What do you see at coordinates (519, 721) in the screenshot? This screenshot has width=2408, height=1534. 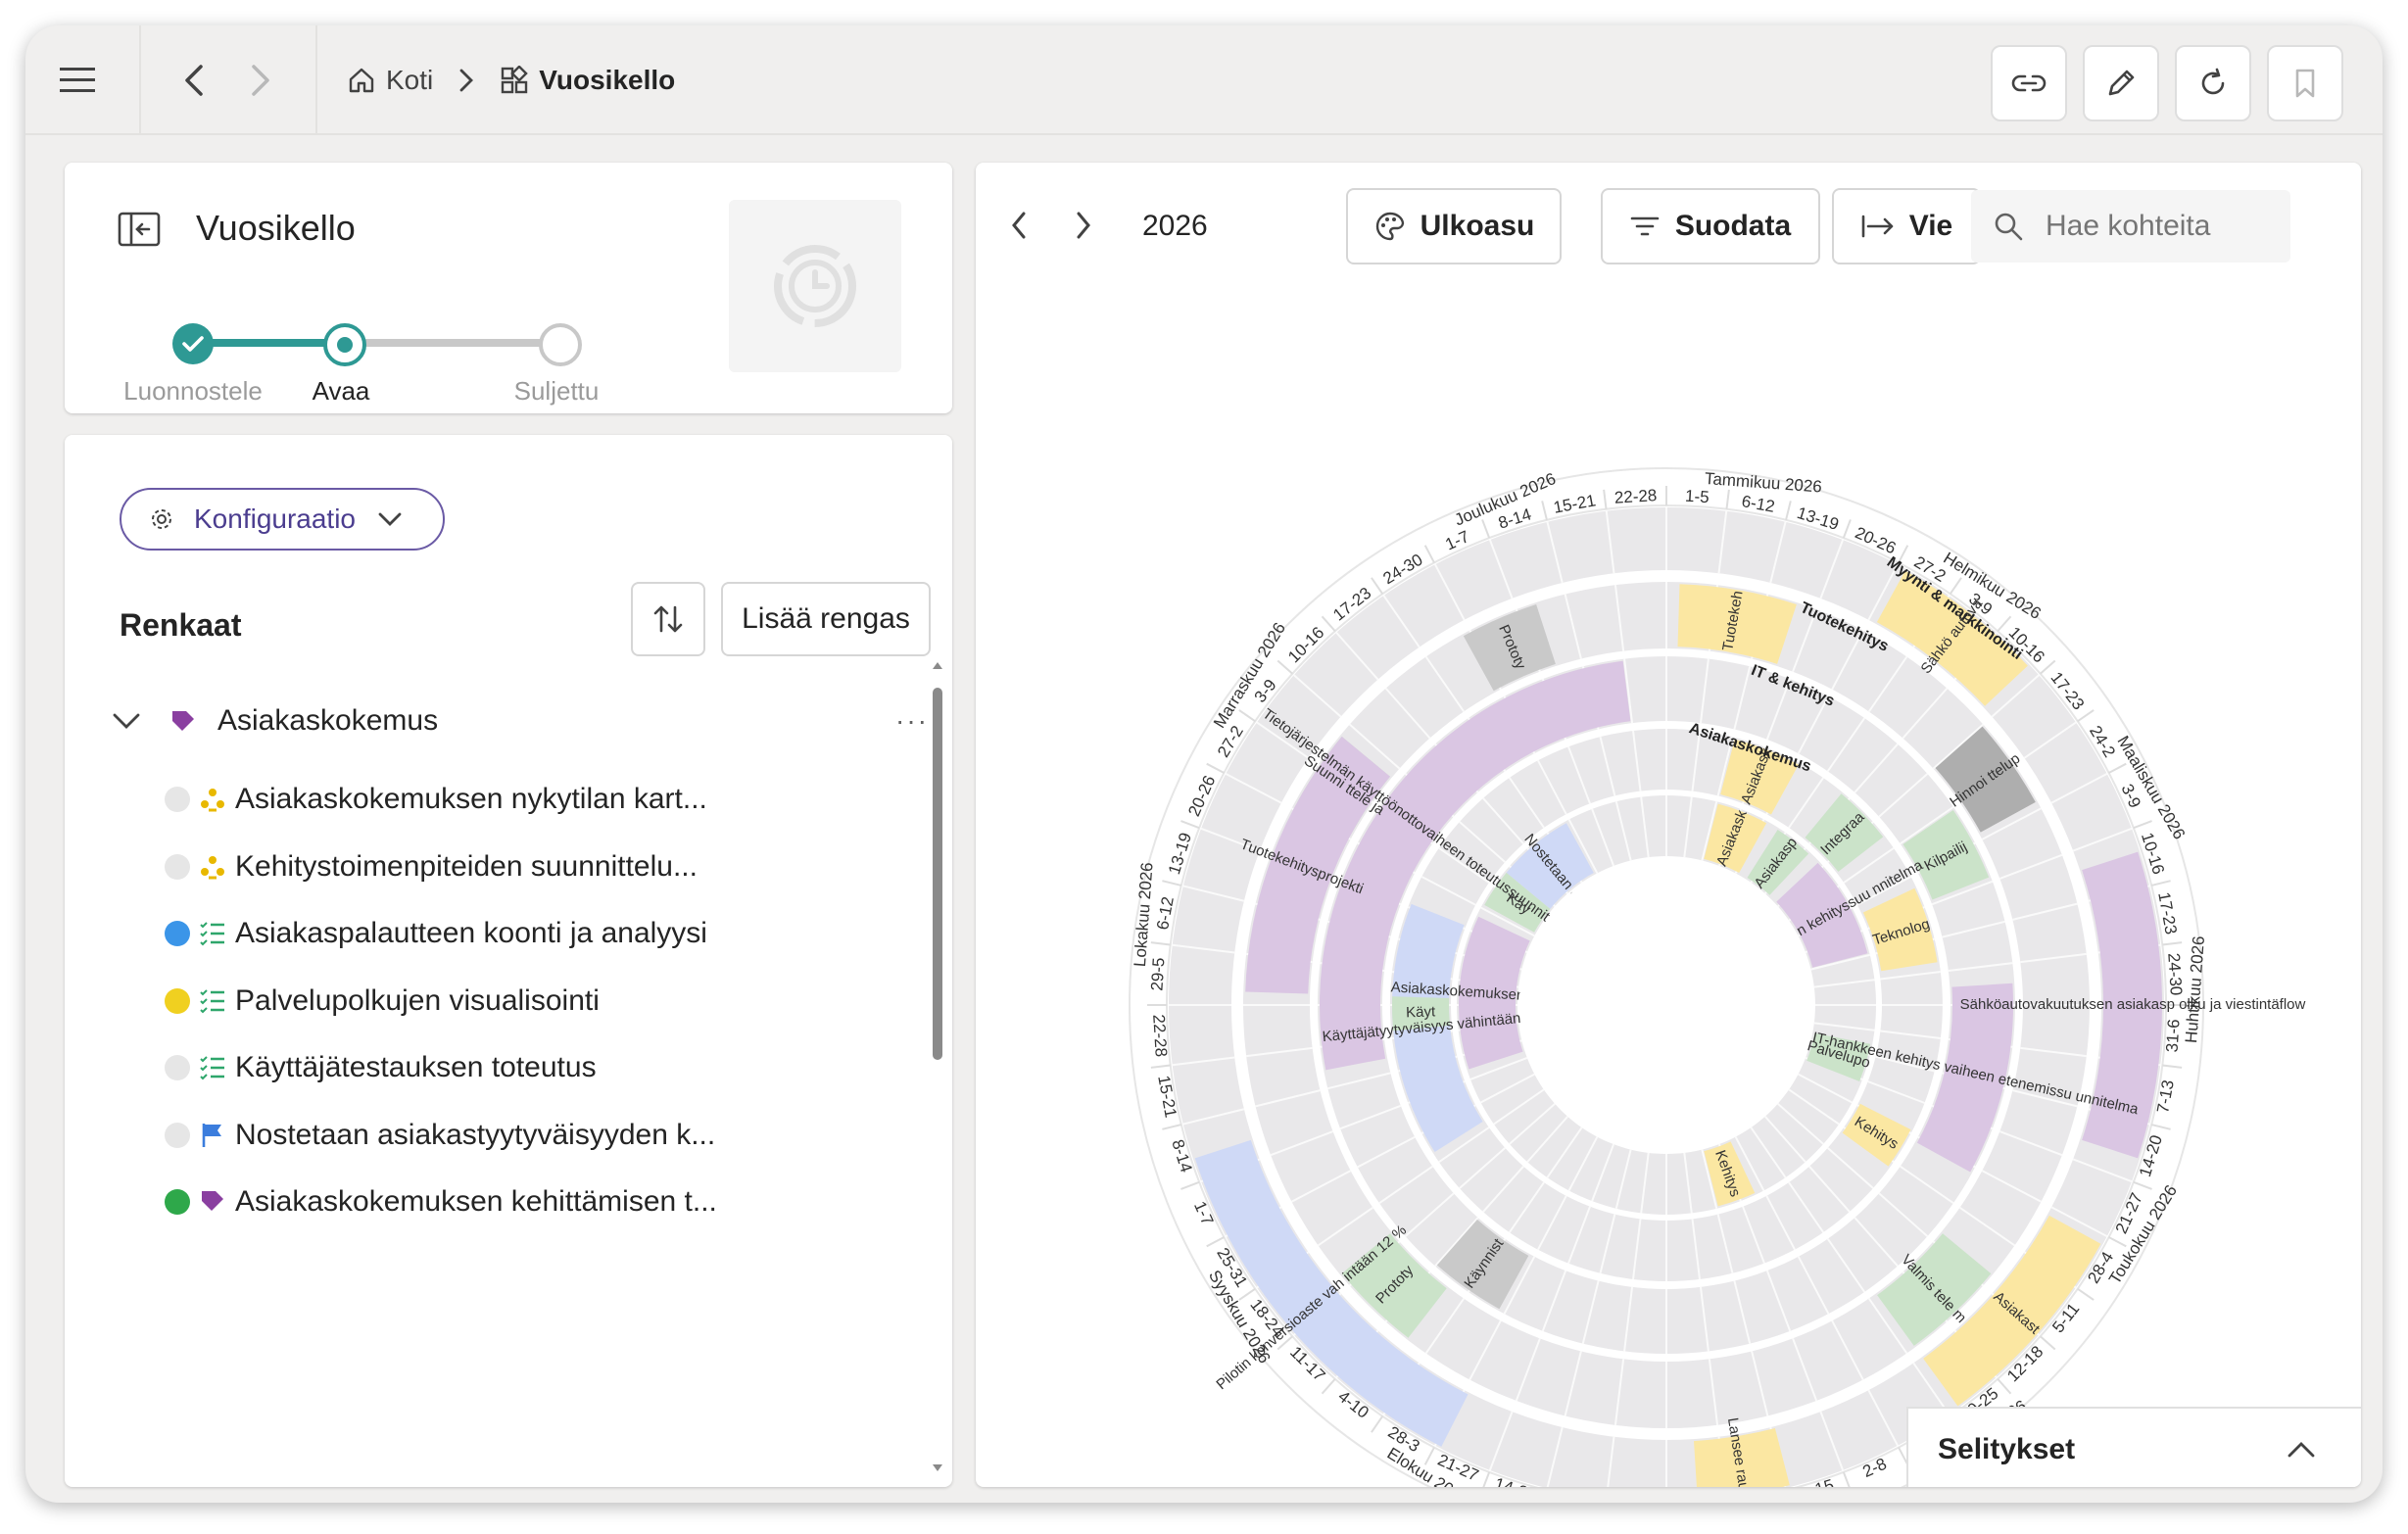 I see `ring-group-row: Asiakaskokemus ···` at bounding box center [519, 721].